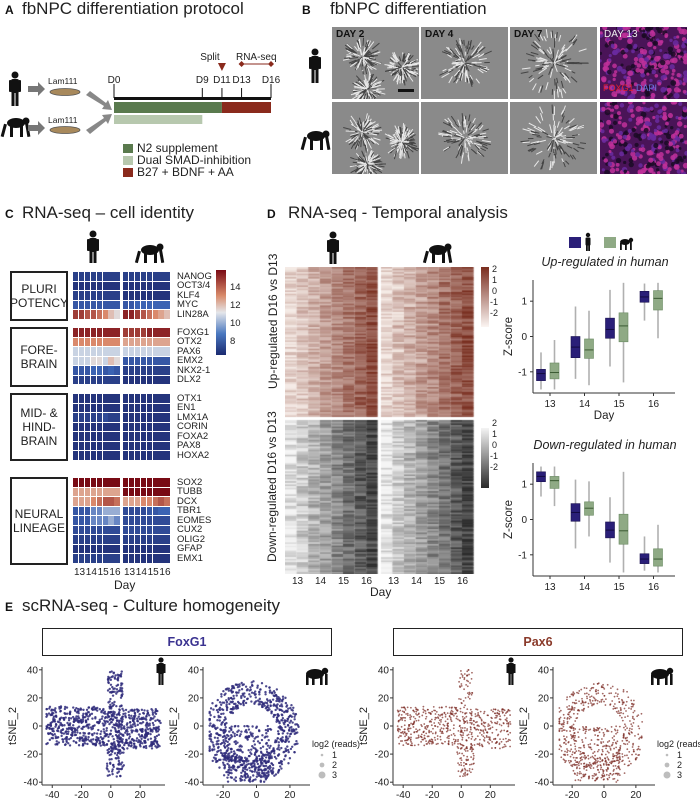  I want to click on colorbar-tick: 14, so click(235, 287).